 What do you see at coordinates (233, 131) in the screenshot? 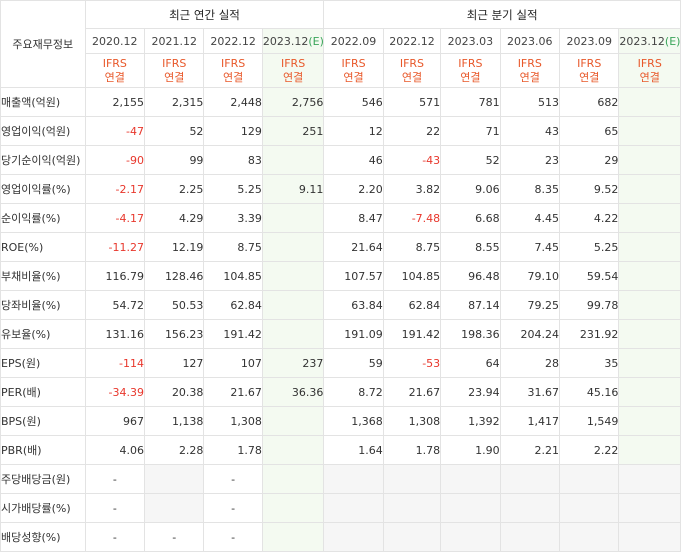
I see `value-cell: 129` at bounding box center [233, 131].